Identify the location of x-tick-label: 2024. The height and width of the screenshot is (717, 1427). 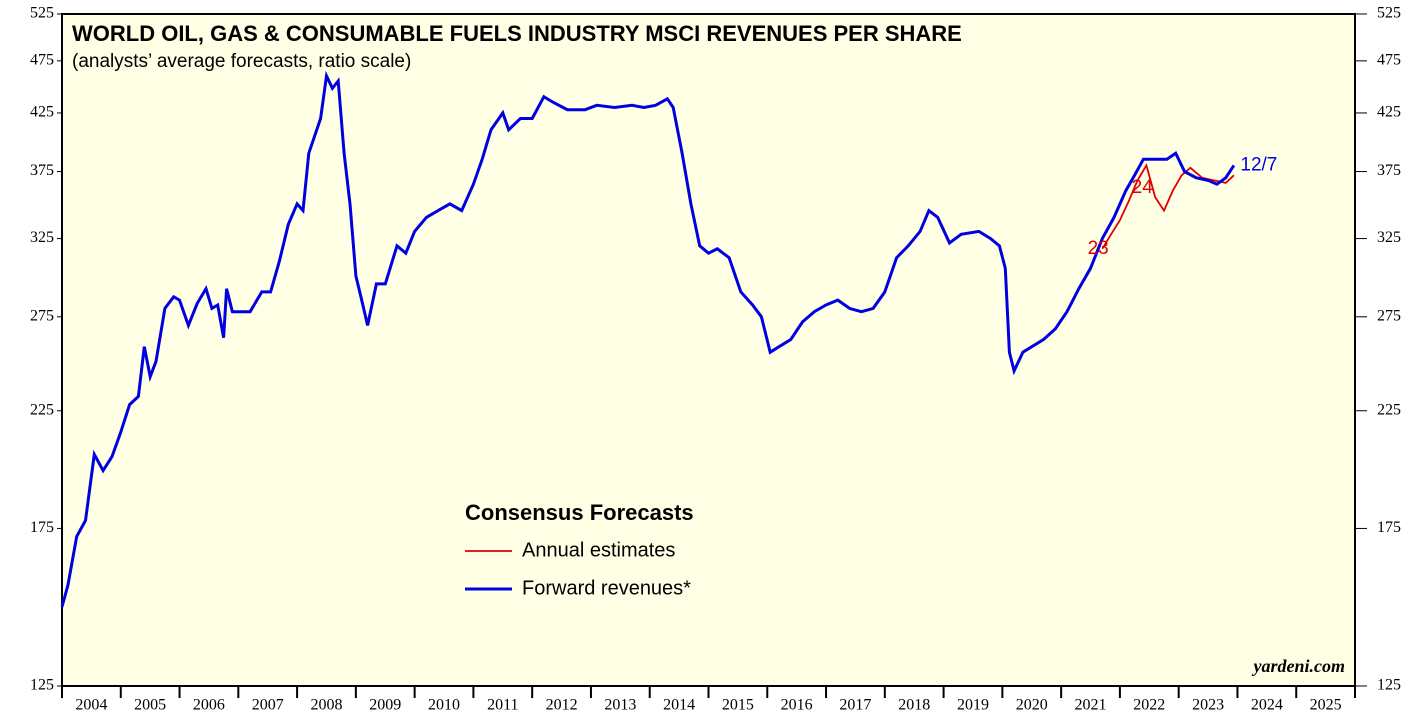
(1267, 705).